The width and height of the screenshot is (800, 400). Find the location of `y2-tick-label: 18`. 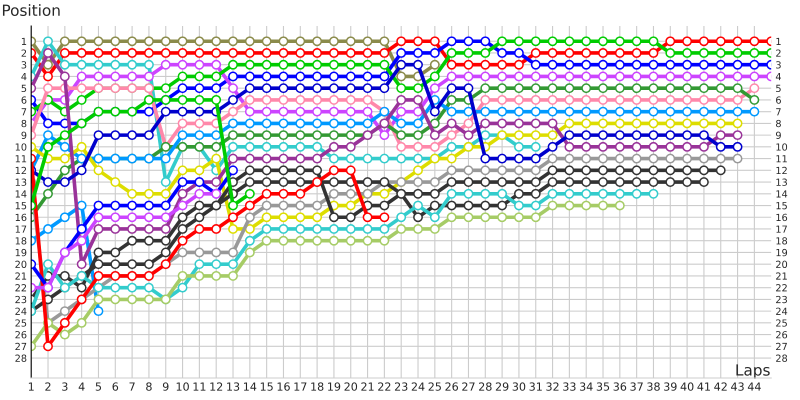

y2-tick-label: 18 is located at coordinates (782, 241).